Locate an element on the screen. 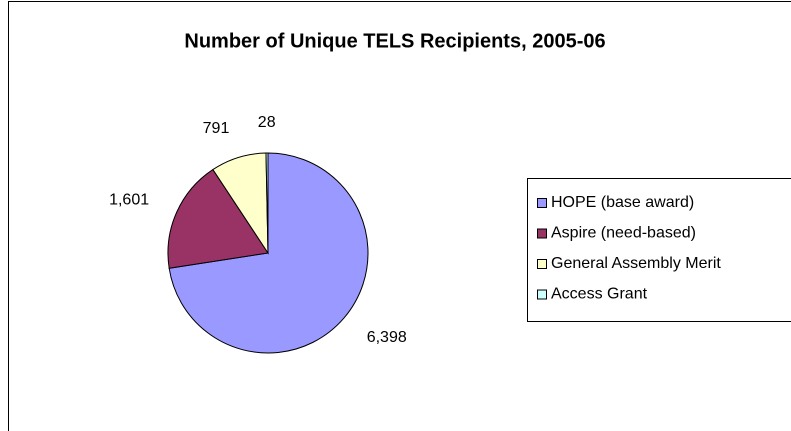 This screenshot has height=431, width=791. data-label: 791 is located at coordinates (216, 128).